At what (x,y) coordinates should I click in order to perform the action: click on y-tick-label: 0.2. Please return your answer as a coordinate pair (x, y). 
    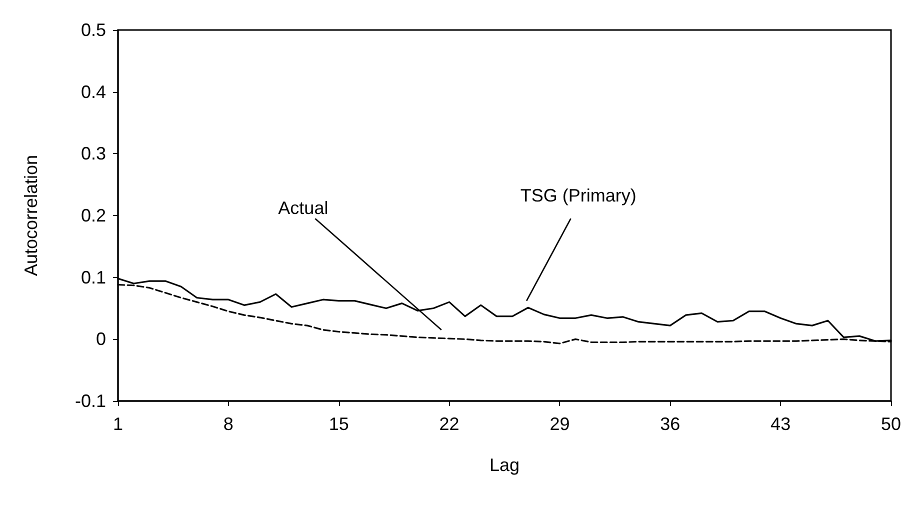
    Looking at the image, I should click on (93, 216).